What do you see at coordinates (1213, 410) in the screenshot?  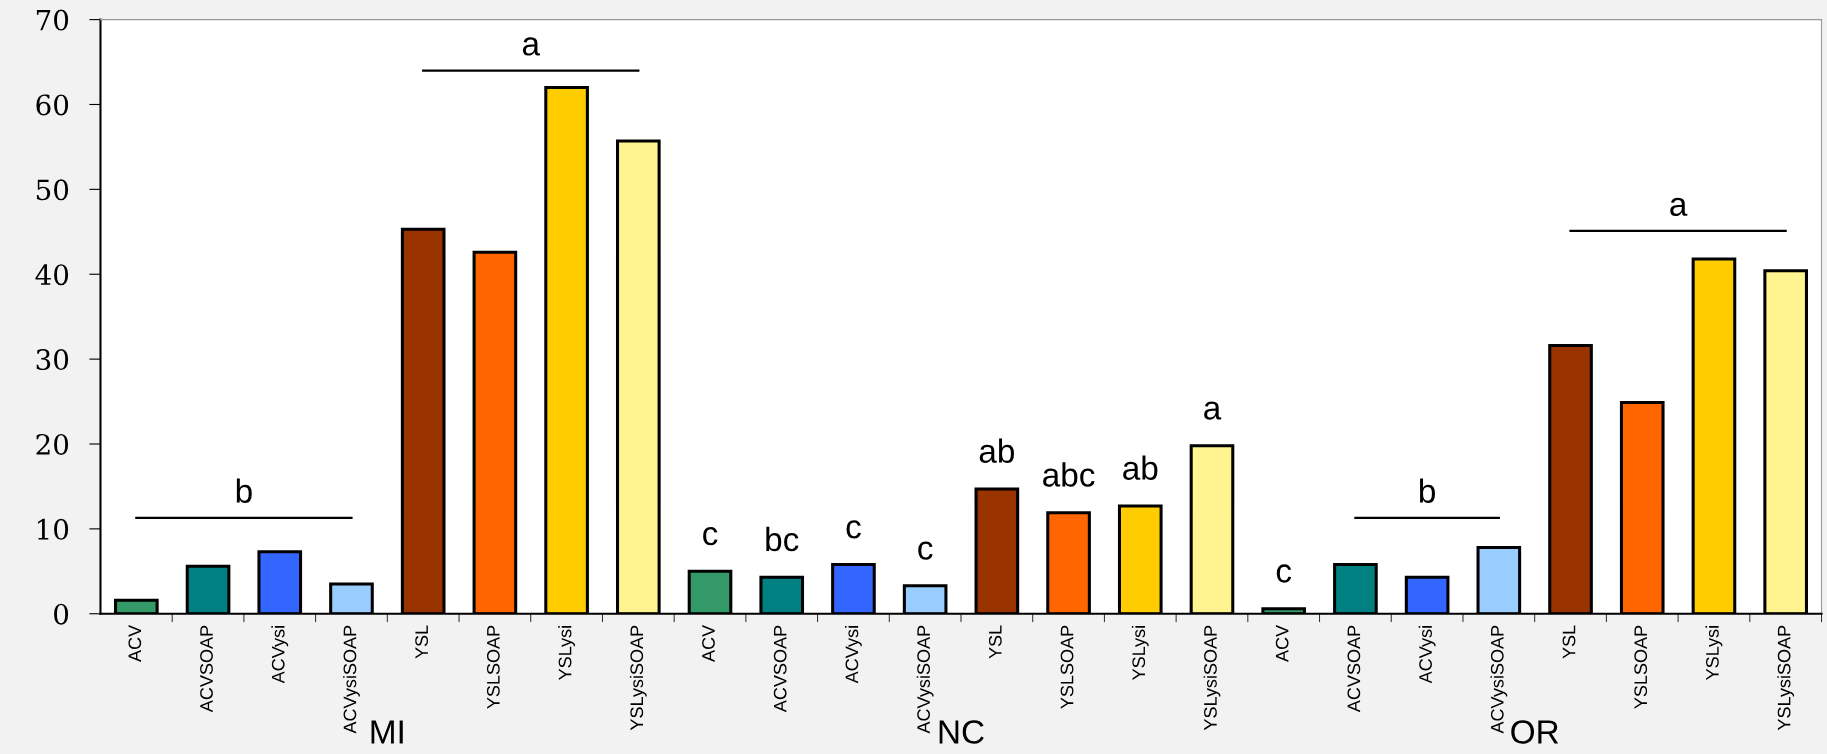 I see `data-label: a` at bounding box center [1213, 410].